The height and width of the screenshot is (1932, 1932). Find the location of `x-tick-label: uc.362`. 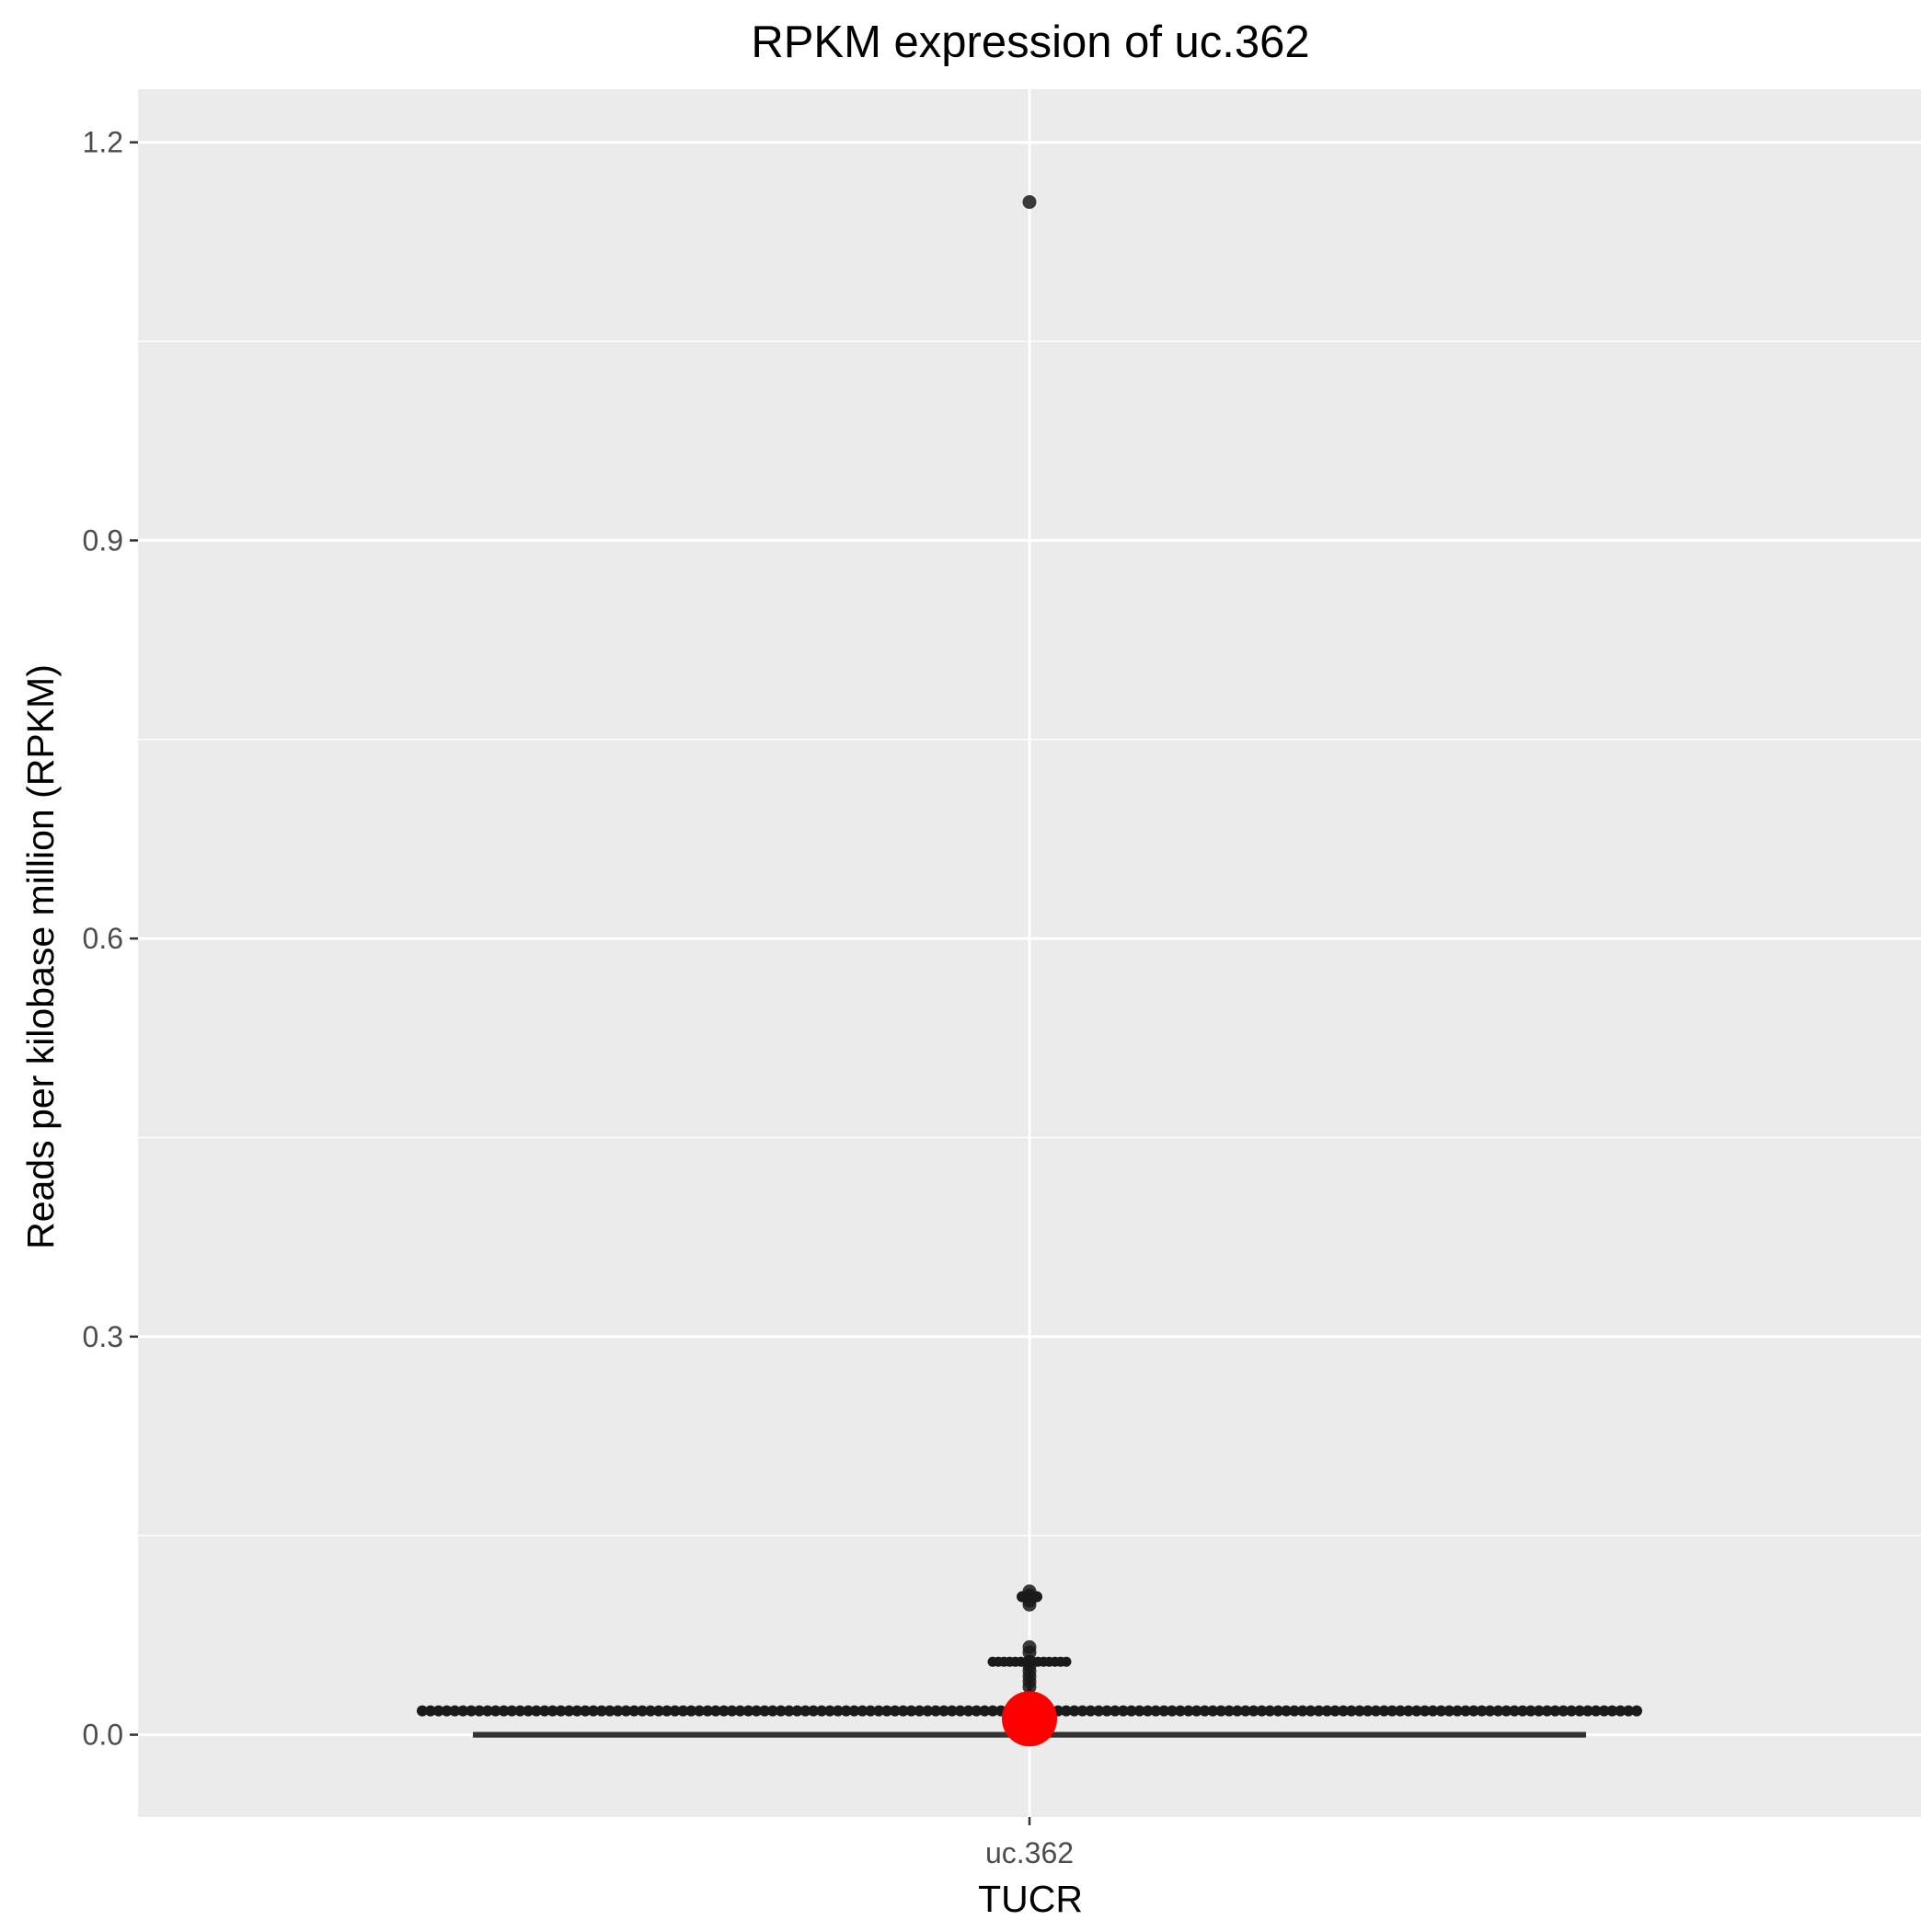

x-tick-label: uc.362 is located at coordinates (1029, 1852).